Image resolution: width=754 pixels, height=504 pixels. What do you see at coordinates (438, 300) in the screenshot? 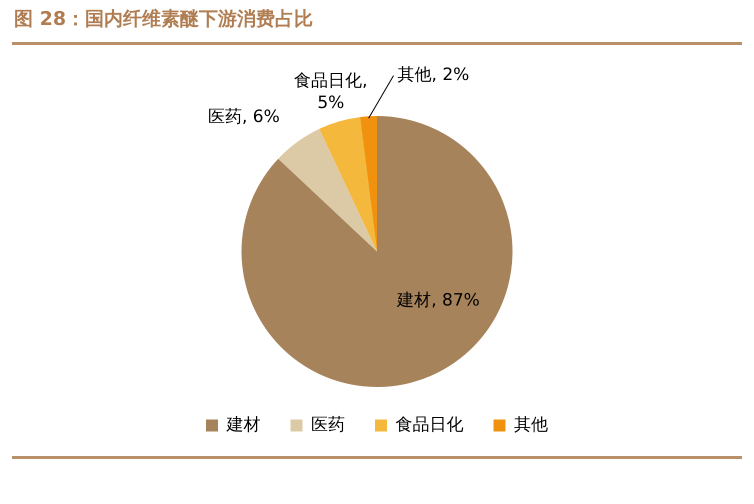
I see `data-label: 建材, 87%` at bounding box center [438, 300].